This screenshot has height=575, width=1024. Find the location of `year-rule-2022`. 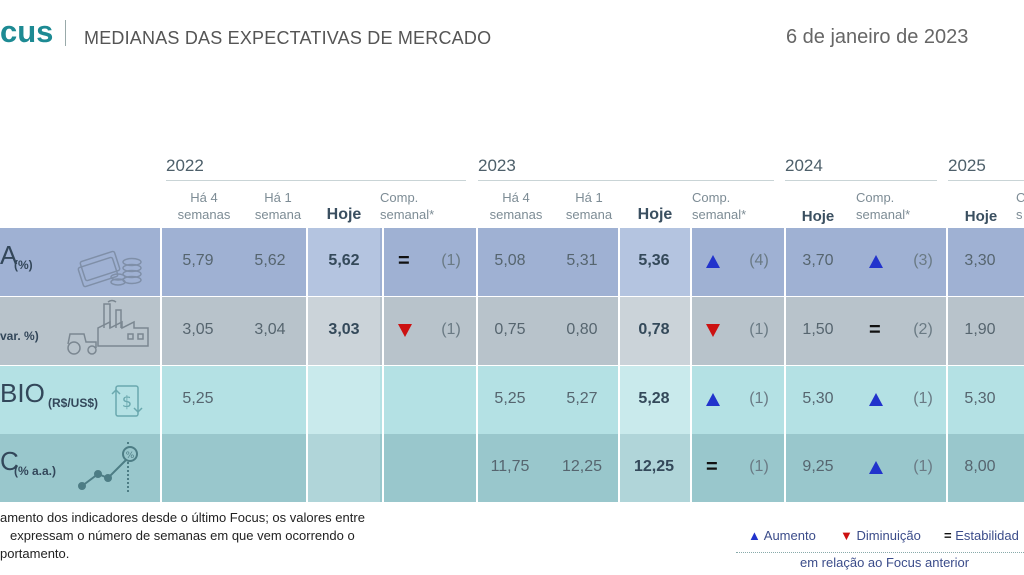

year-rule-2022 is located at coordinates (316, 180).